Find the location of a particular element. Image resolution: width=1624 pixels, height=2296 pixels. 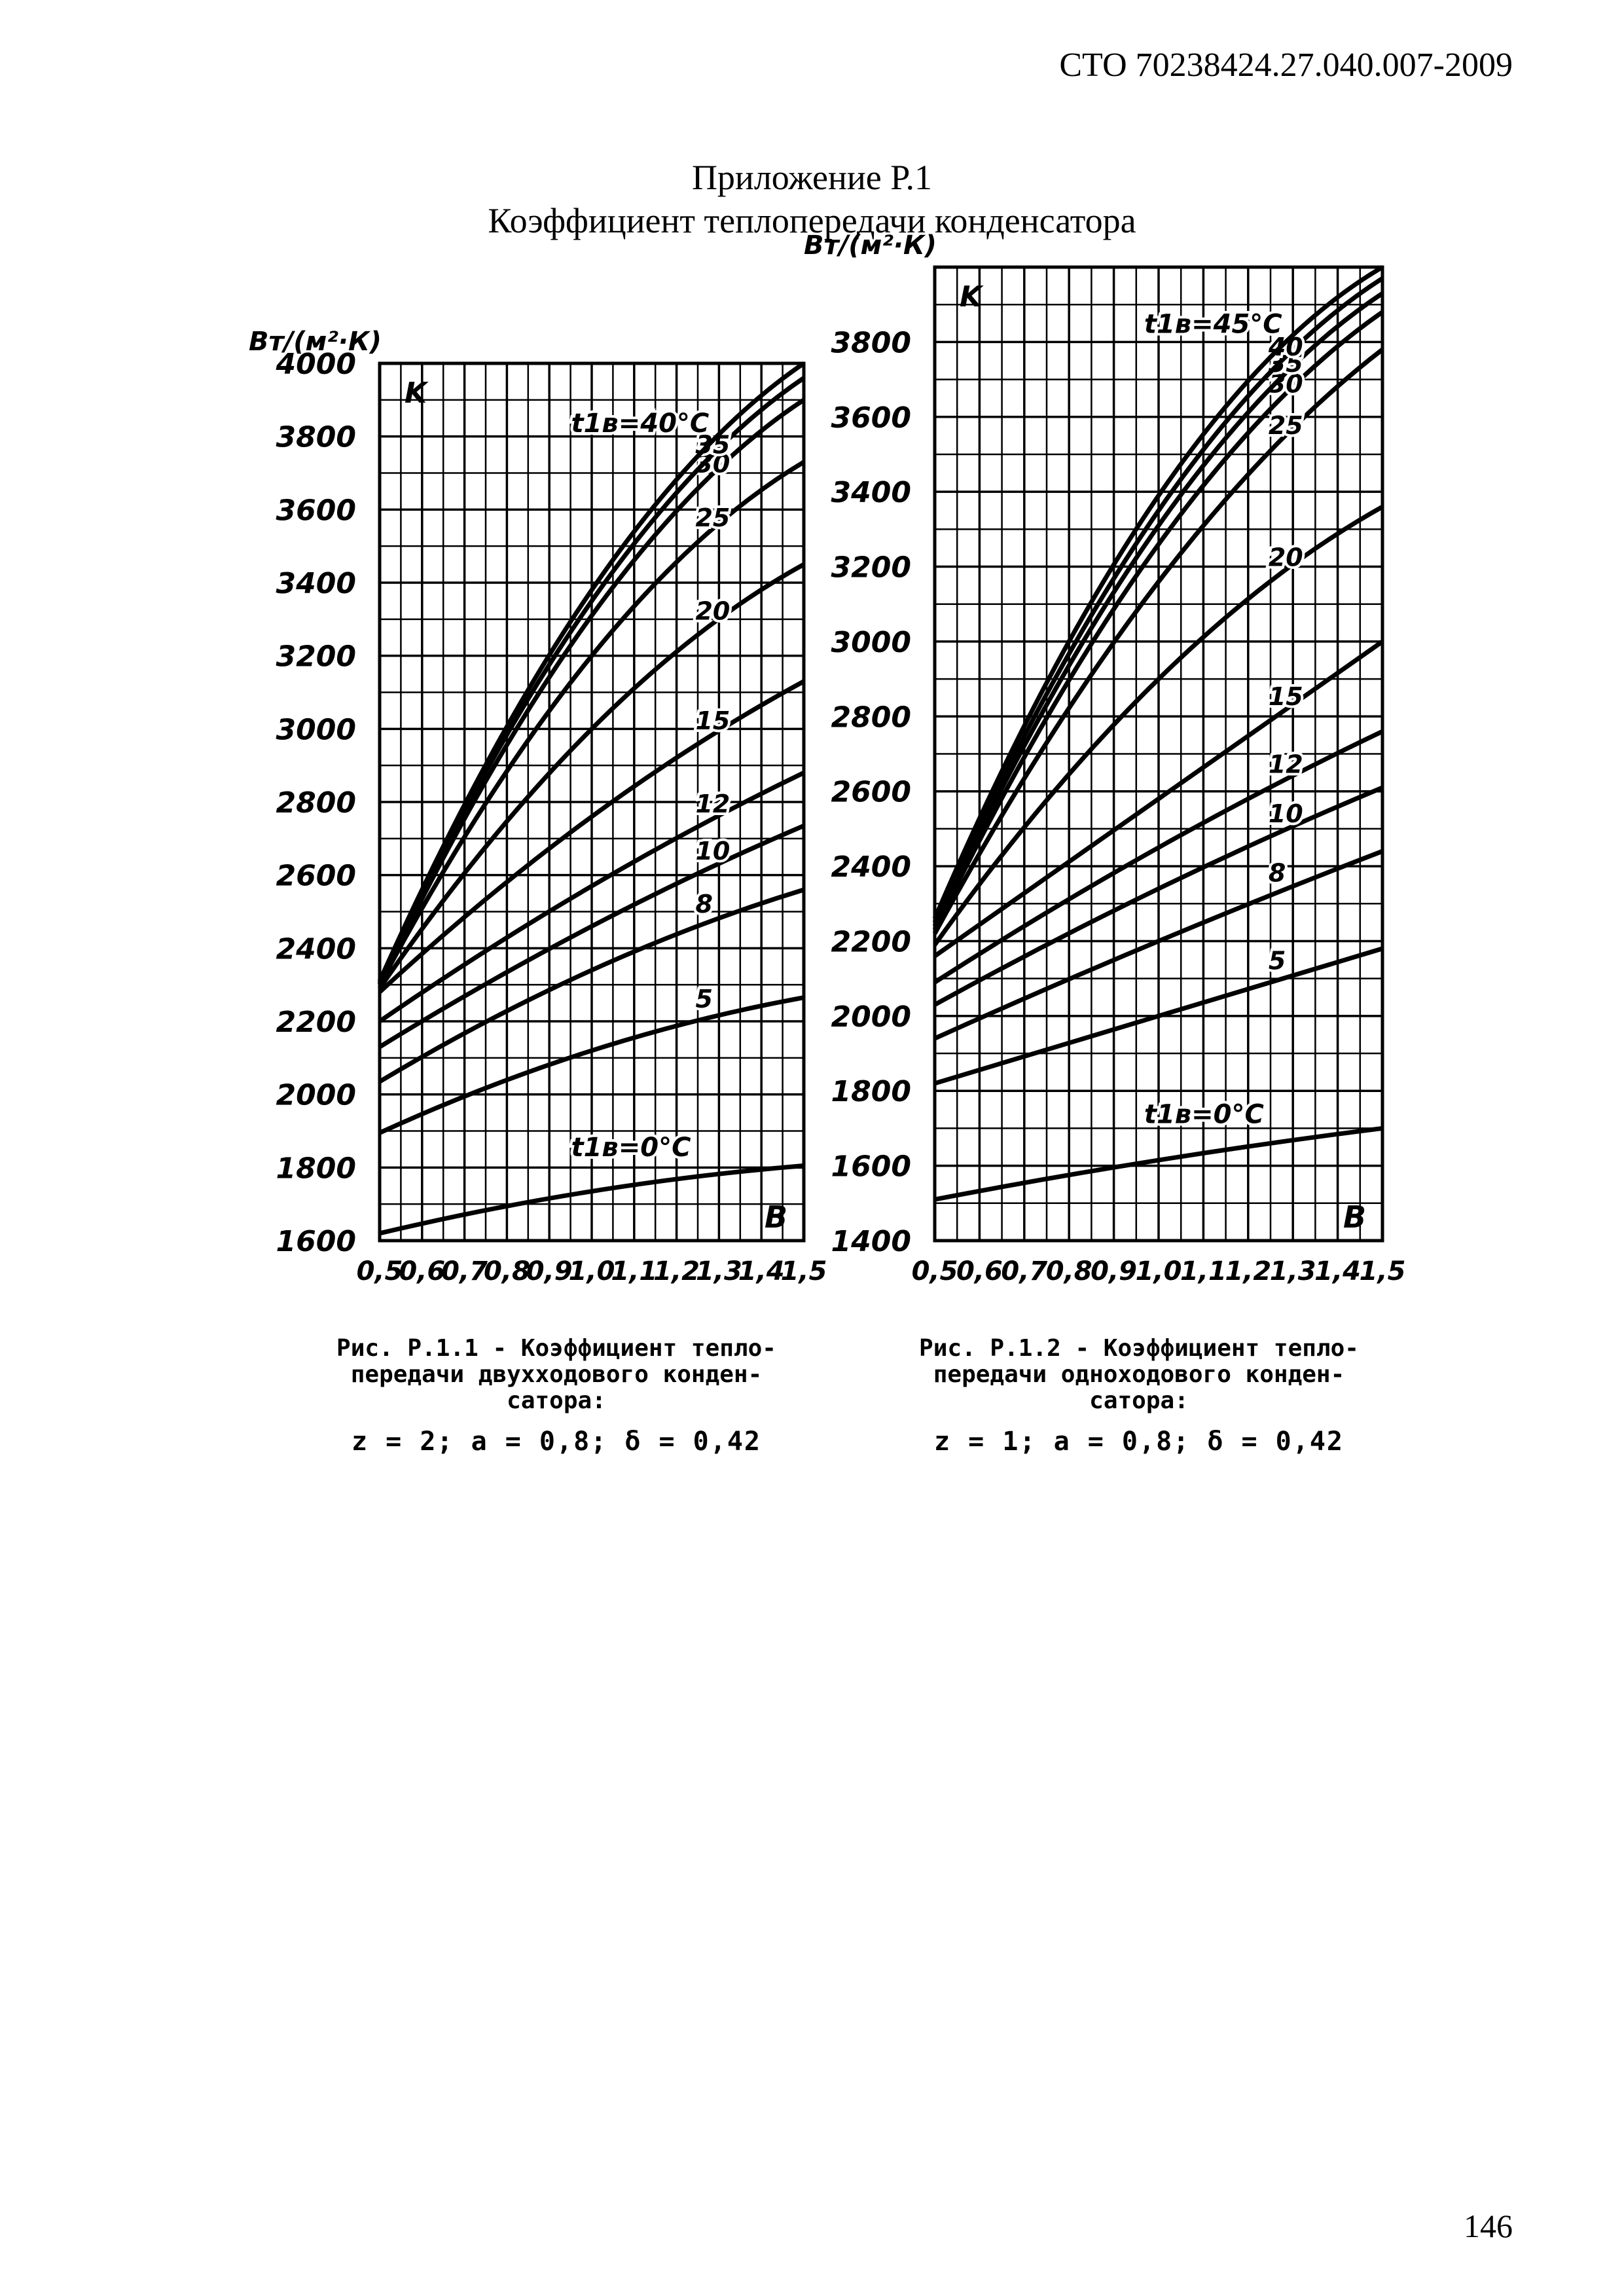

chart-2-ytick-label-10: 3400 is located at coordinates (871, 492).